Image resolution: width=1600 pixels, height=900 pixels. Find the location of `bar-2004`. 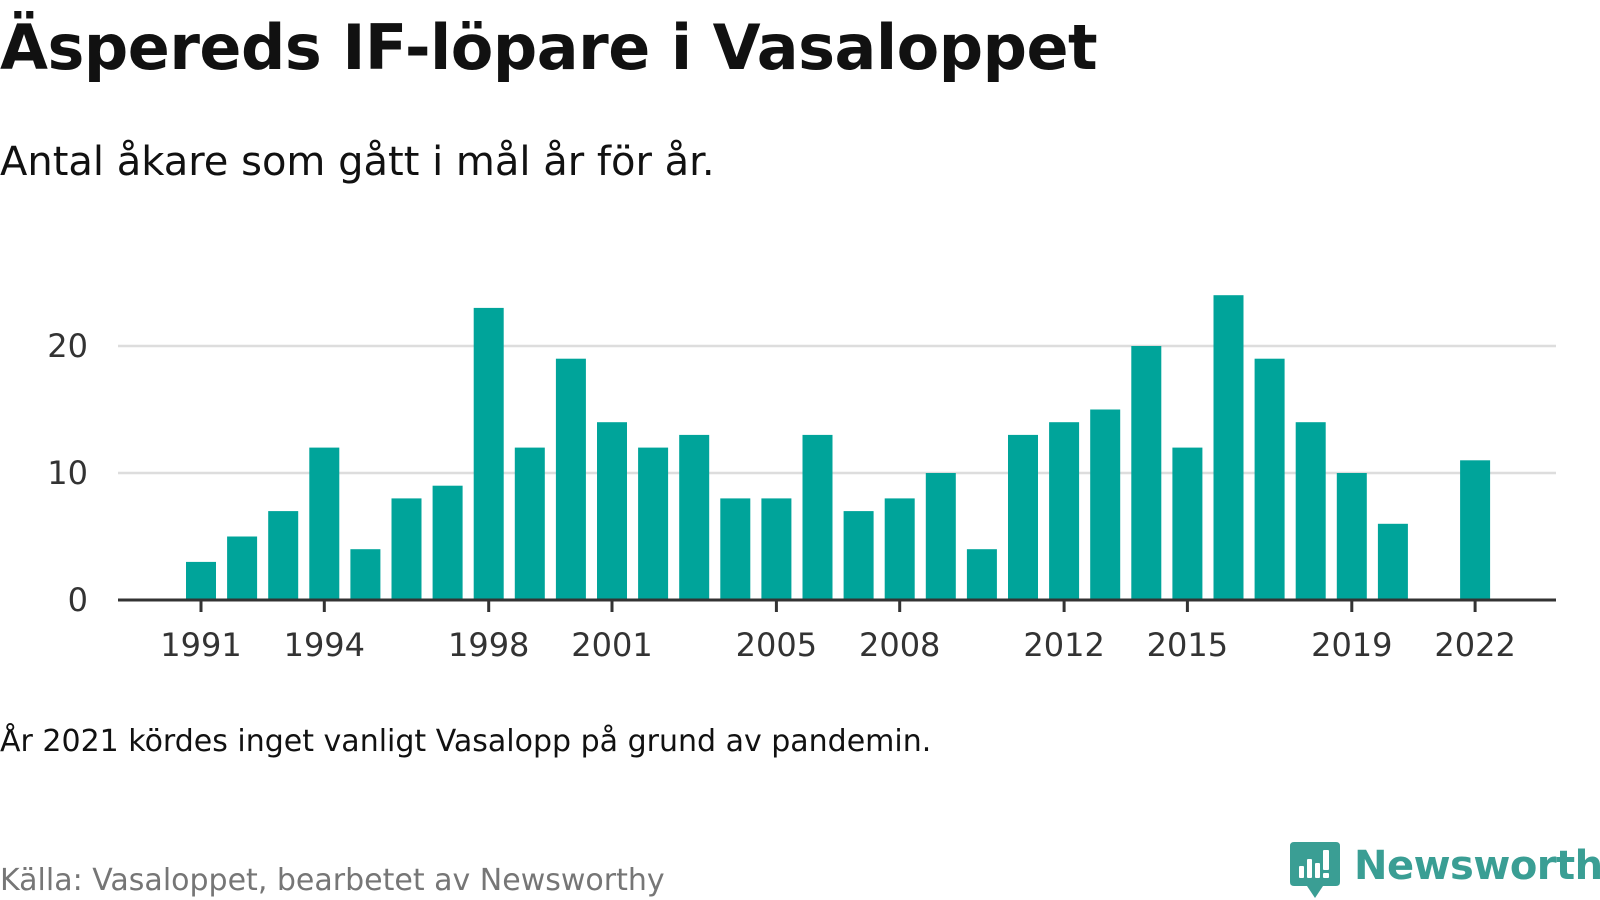

bar-2004 is located at coordinates (735, 549).